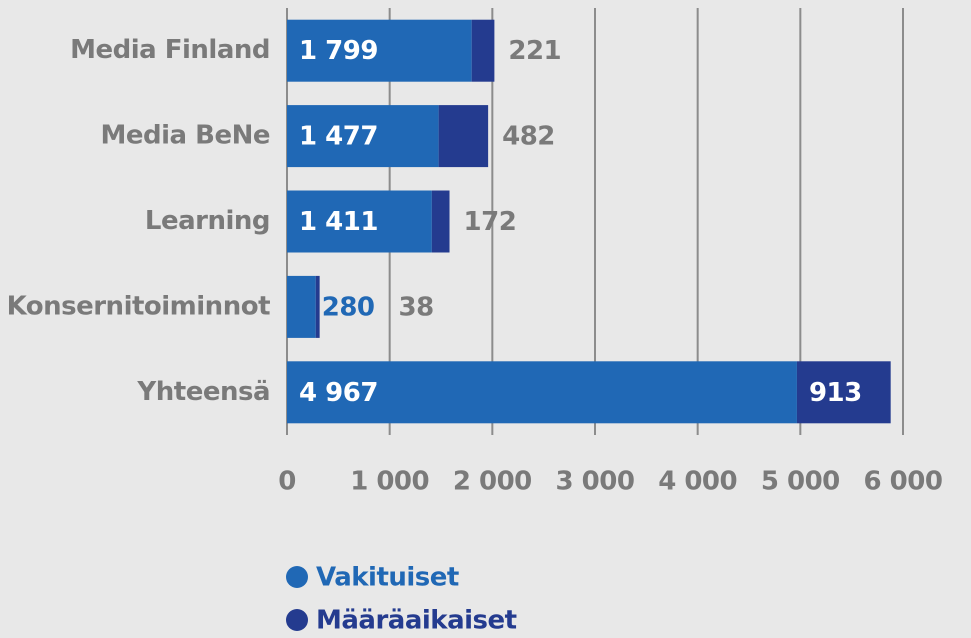 The height and width of the screenshot is (638, 971). Describe the element at coordinates (185, 136) in the screenshot. I see `y-tick-label: Media BeNe` at that location.